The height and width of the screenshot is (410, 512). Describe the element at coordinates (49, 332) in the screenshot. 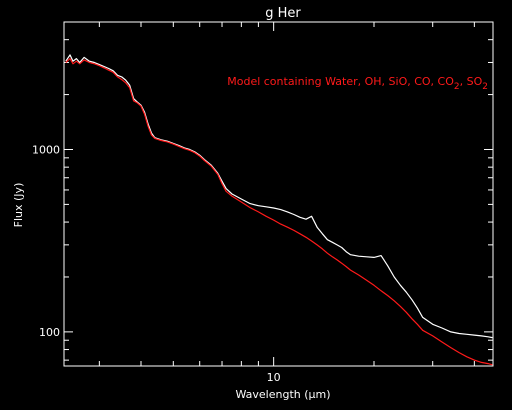

I see `y-tick-label: 100` at that location.